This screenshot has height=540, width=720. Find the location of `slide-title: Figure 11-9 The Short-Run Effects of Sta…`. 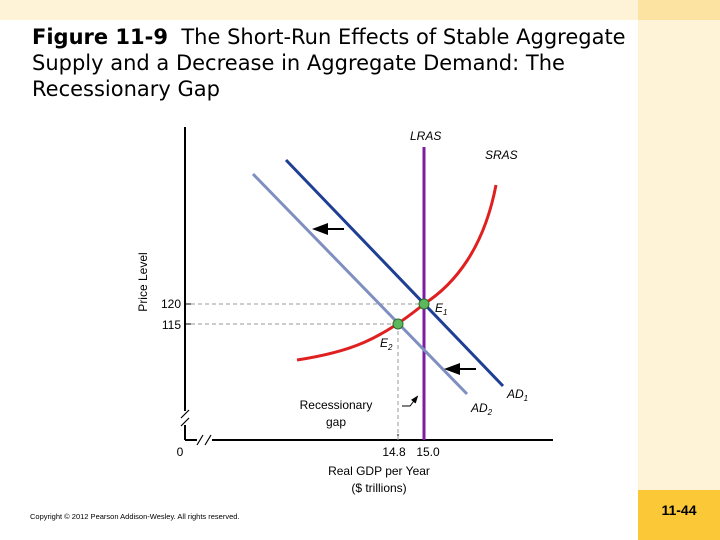

slide-title: Figure 11-9 The Short-Run Effects of Sta… is located at coordinates (332, 63).